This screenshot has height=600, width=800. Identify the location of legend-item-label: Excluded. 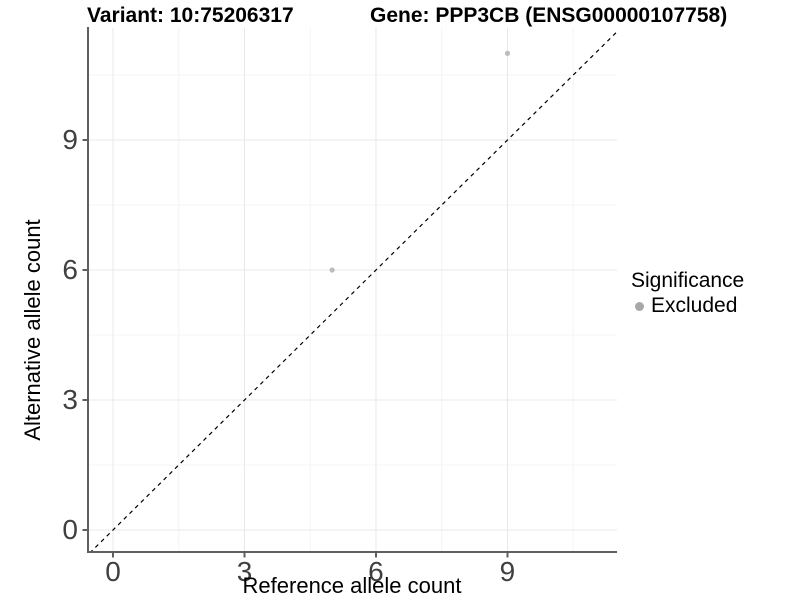
(694, 305).